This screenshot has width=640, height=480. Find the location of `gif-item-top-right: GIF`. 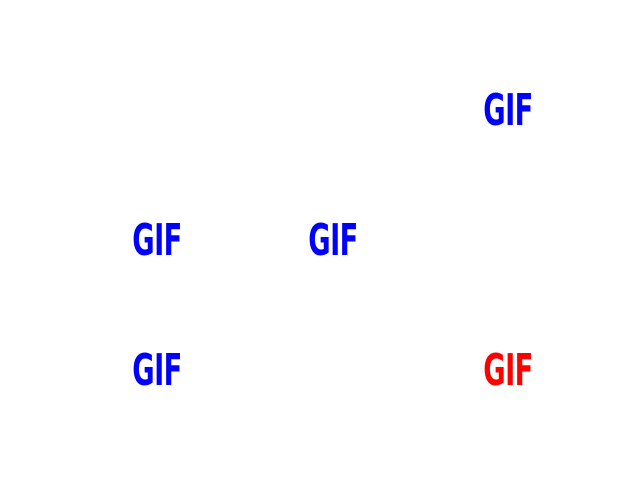

gif-item-top-right: GIF is located at coordinates (508, 110).